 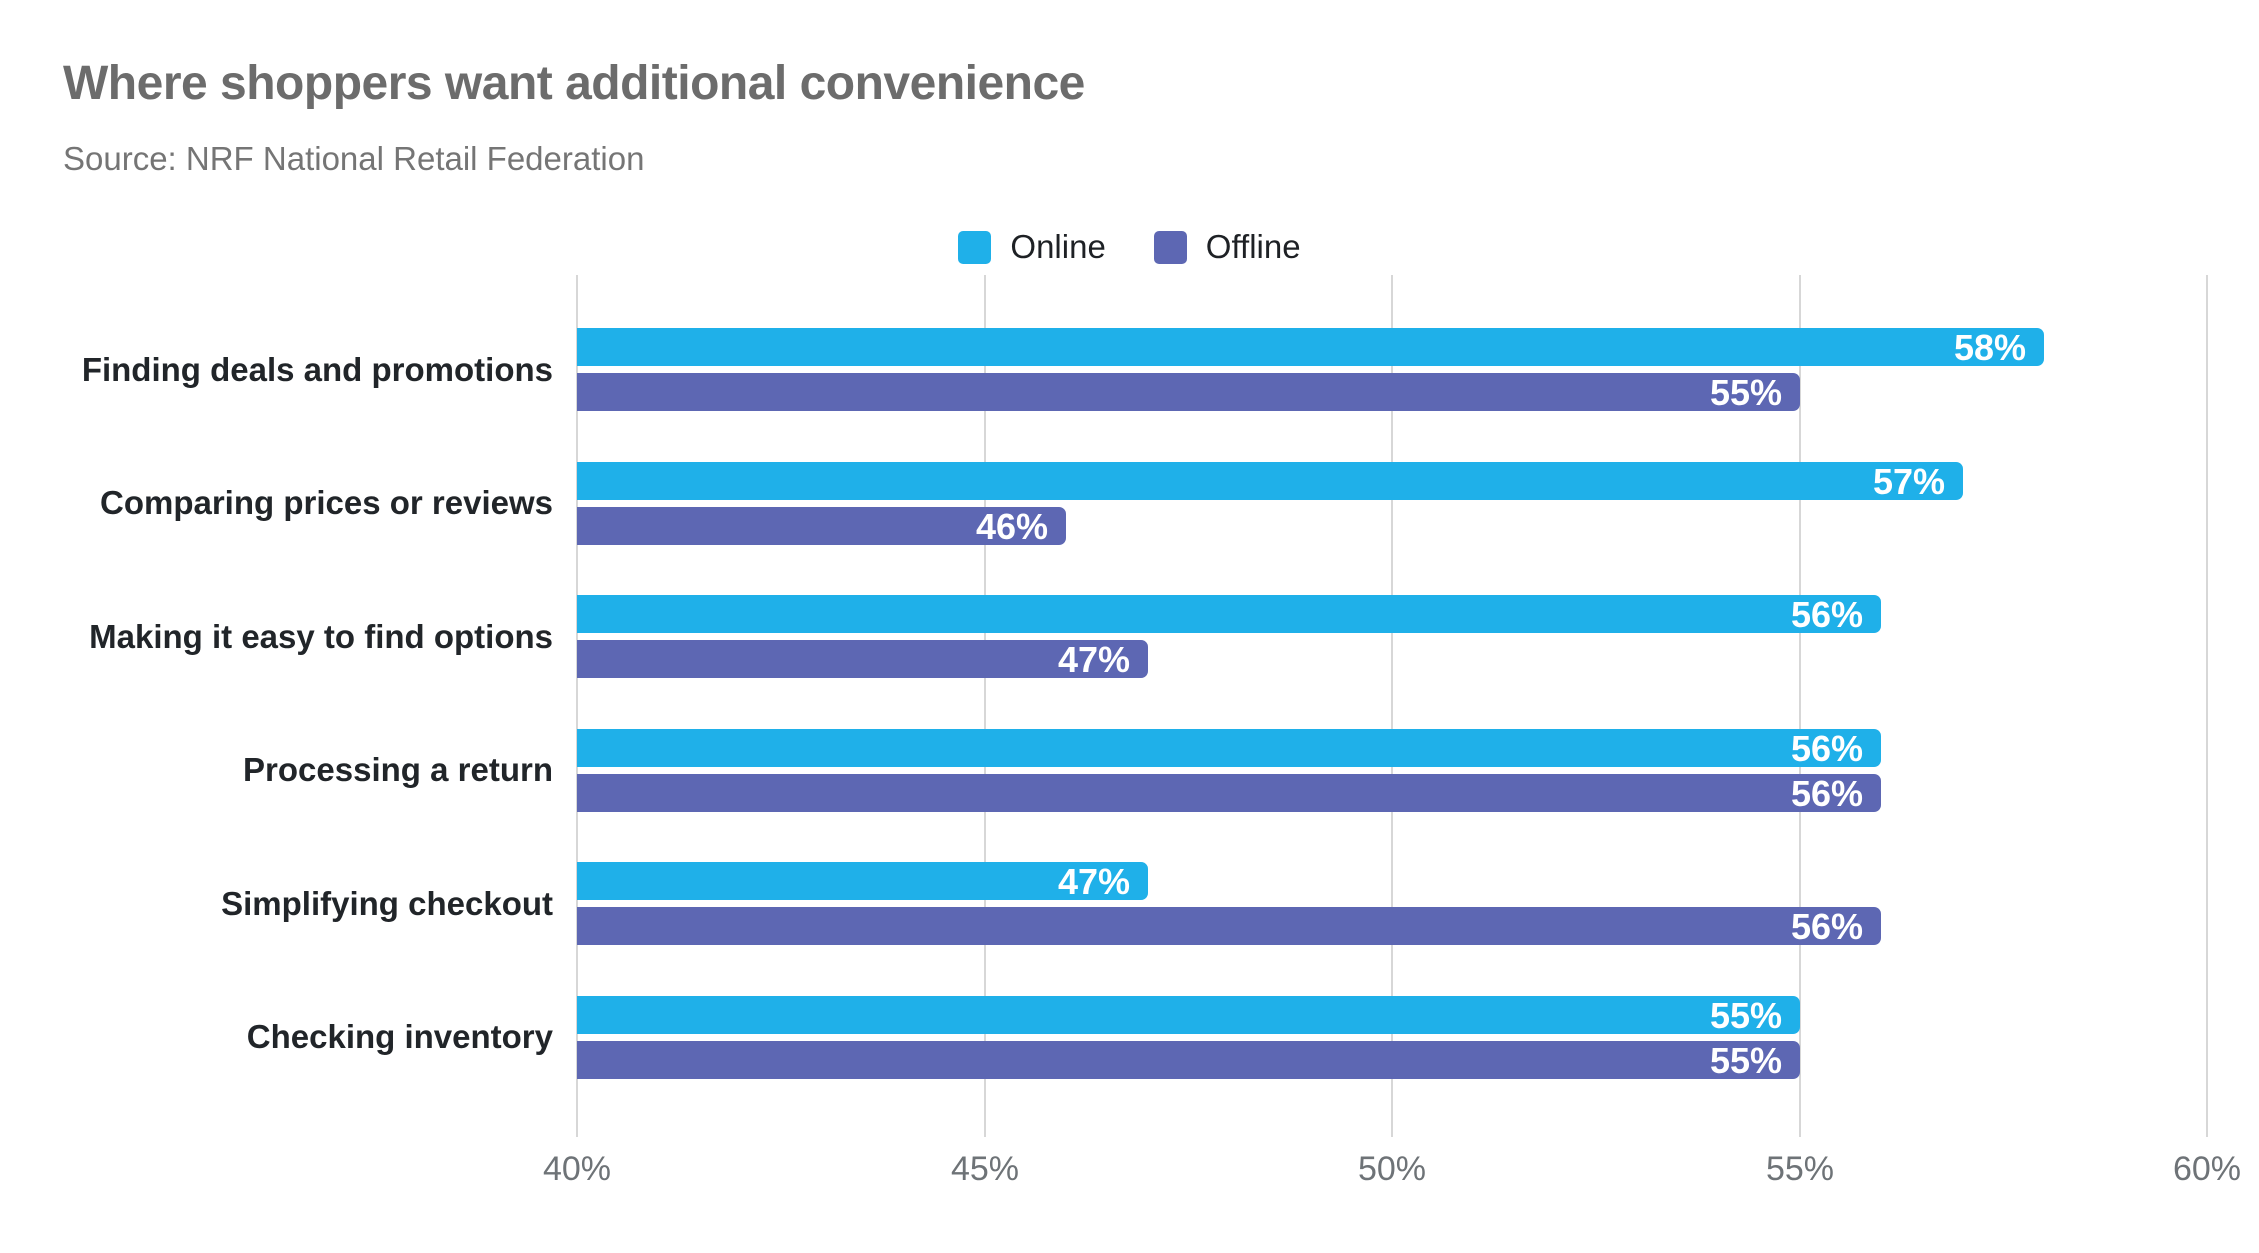 I want to click on bar-value-label: 58%, so click(x=1989, y=347).